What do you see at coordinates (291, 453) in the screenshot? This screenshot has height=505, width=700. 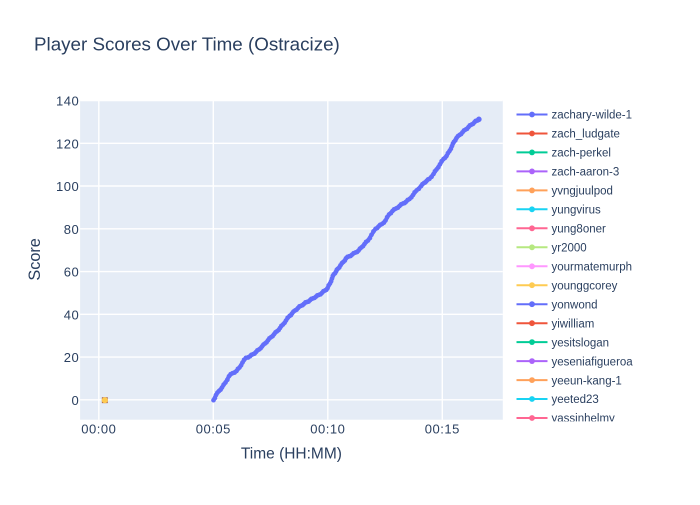 I see `svg-text: Time (HH:MM)` at bounding box center [291, 453].